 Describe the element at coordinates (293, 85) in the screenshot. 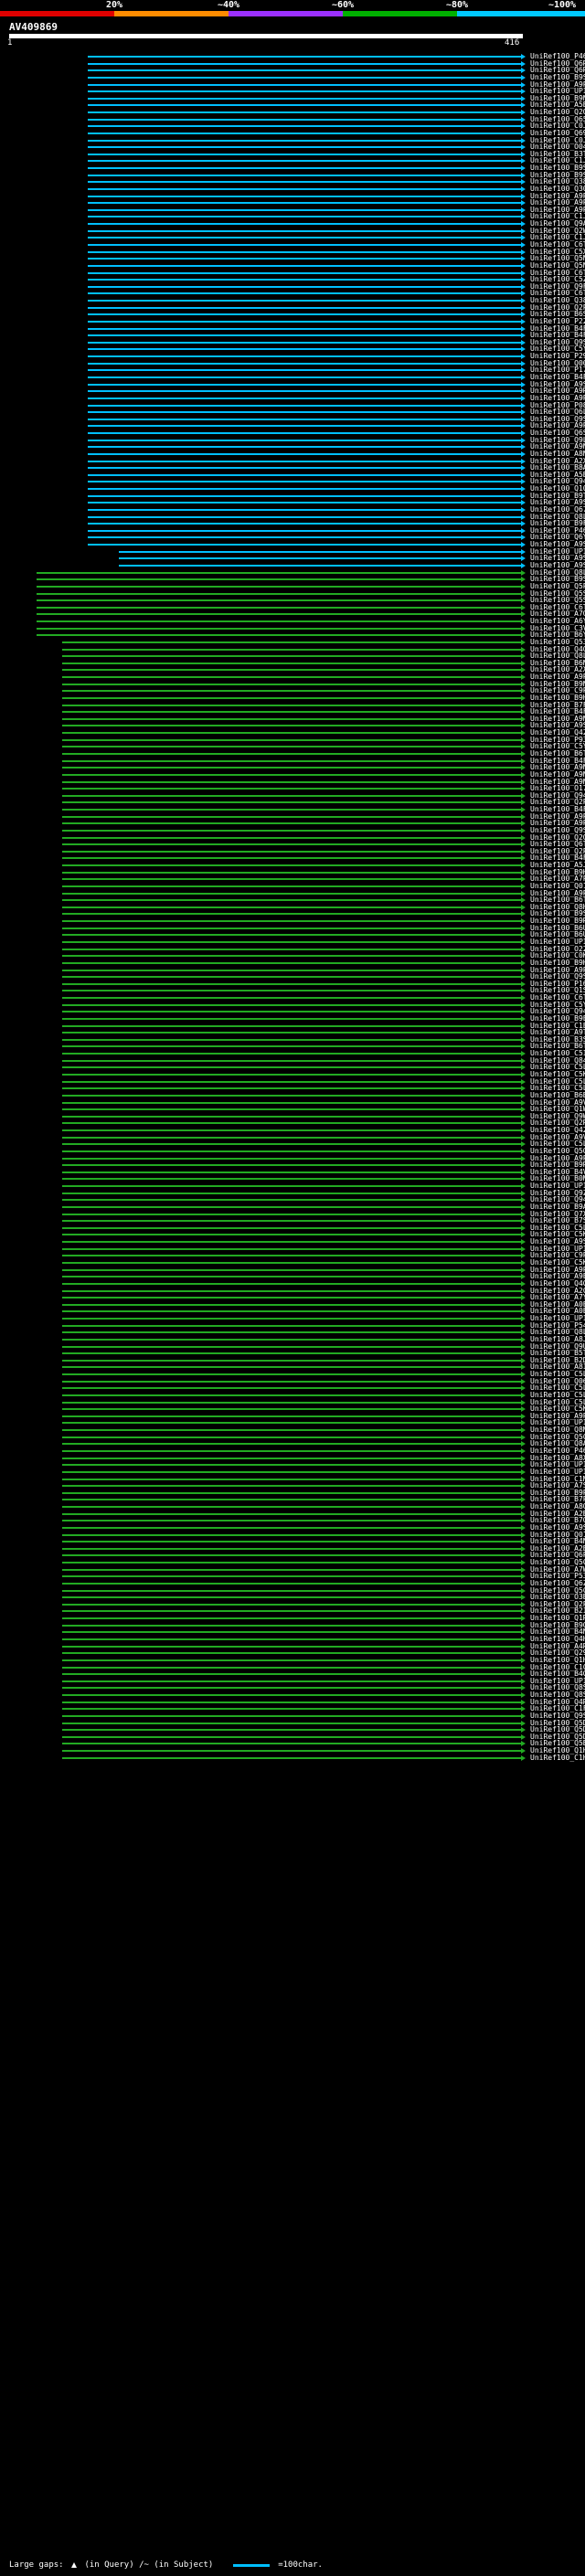

I see `hit-row: UniRef100_A9PEE1` at that location.